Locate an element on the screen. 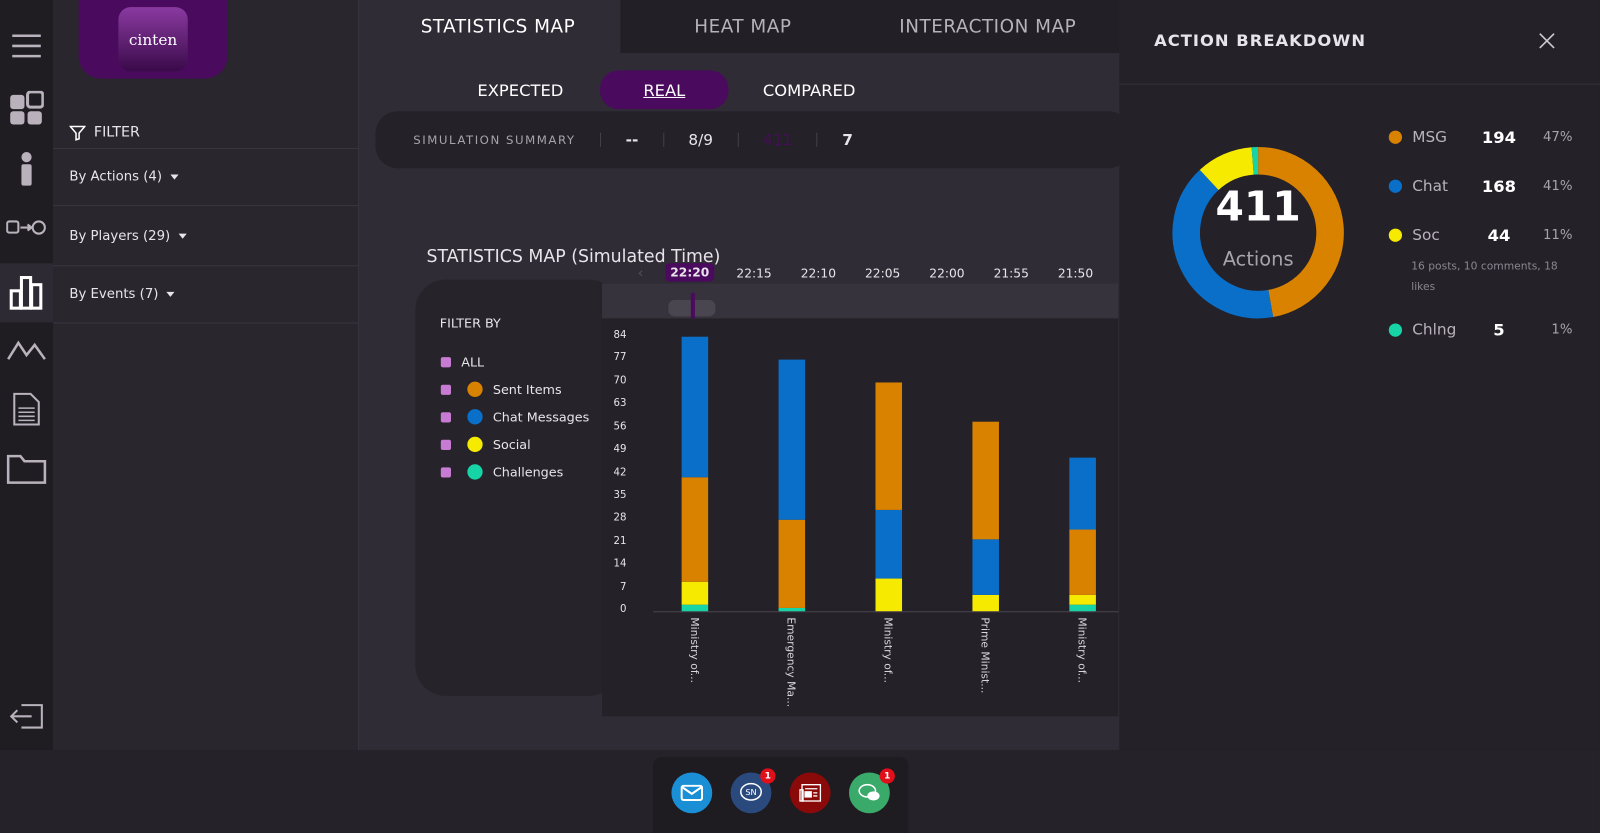  filter-label: Sent Items is located at coordinates (527, 389).